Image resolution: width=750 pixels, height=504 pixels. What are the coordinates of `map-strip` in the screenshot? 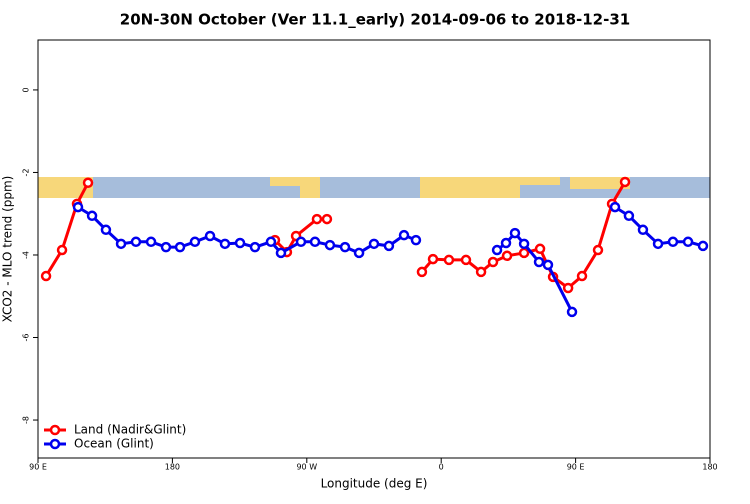 It's located at (374, 187).